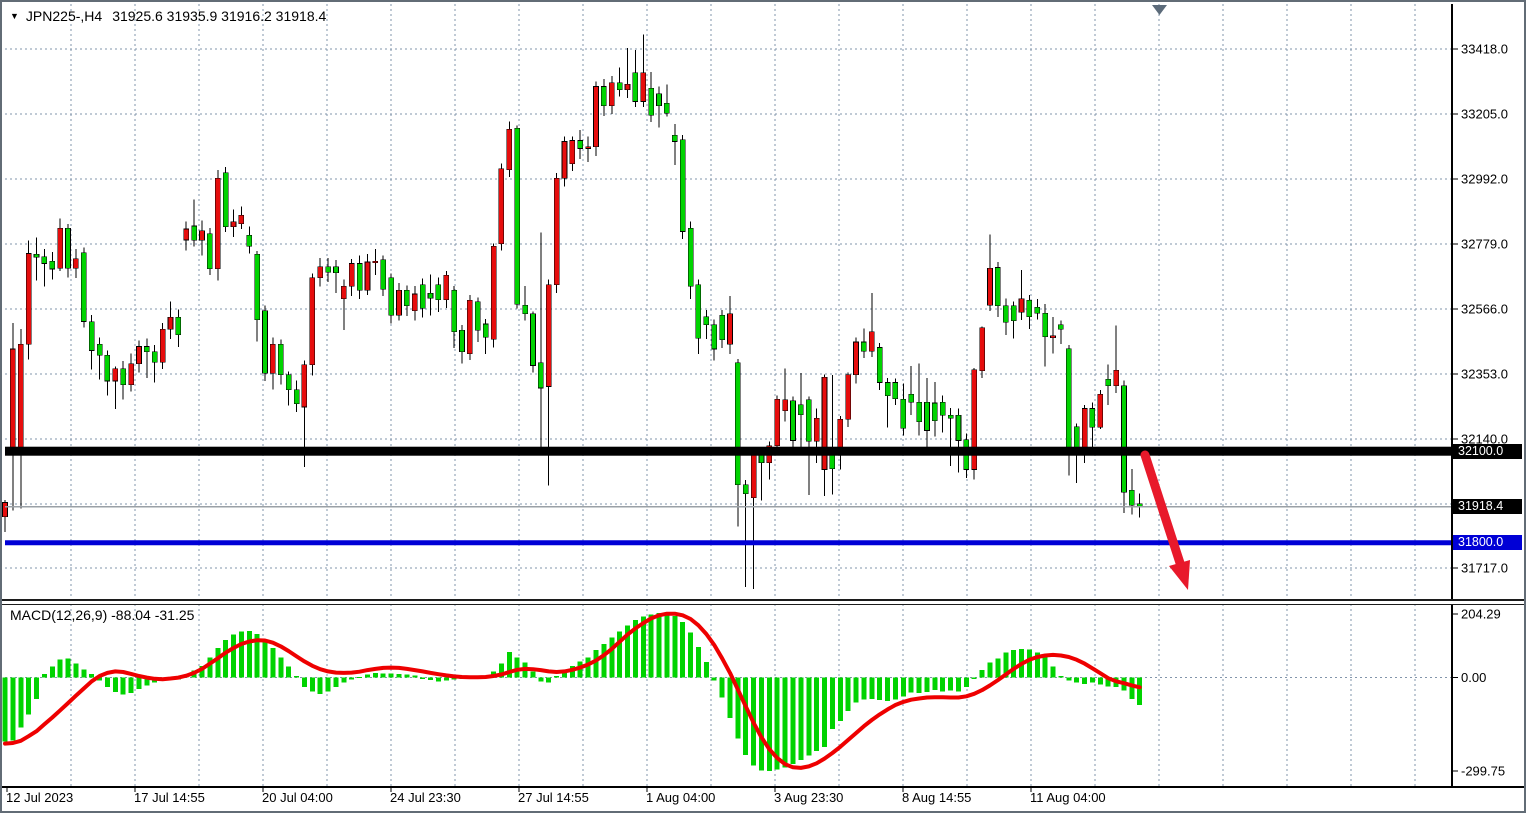 Image resolution: width=1526 pixels, height=813 pixels. I want to click on svg-text: 12 Jul 2023, so click(39, 797).